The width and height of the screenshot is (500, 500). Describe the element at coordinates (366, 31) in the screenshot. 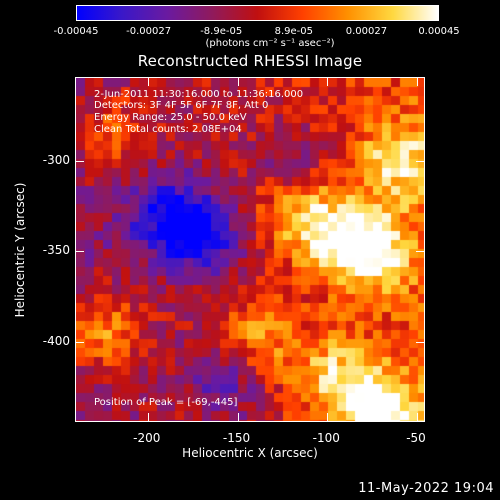

I see `colorbar-tick-label: 0.00027` at that location.